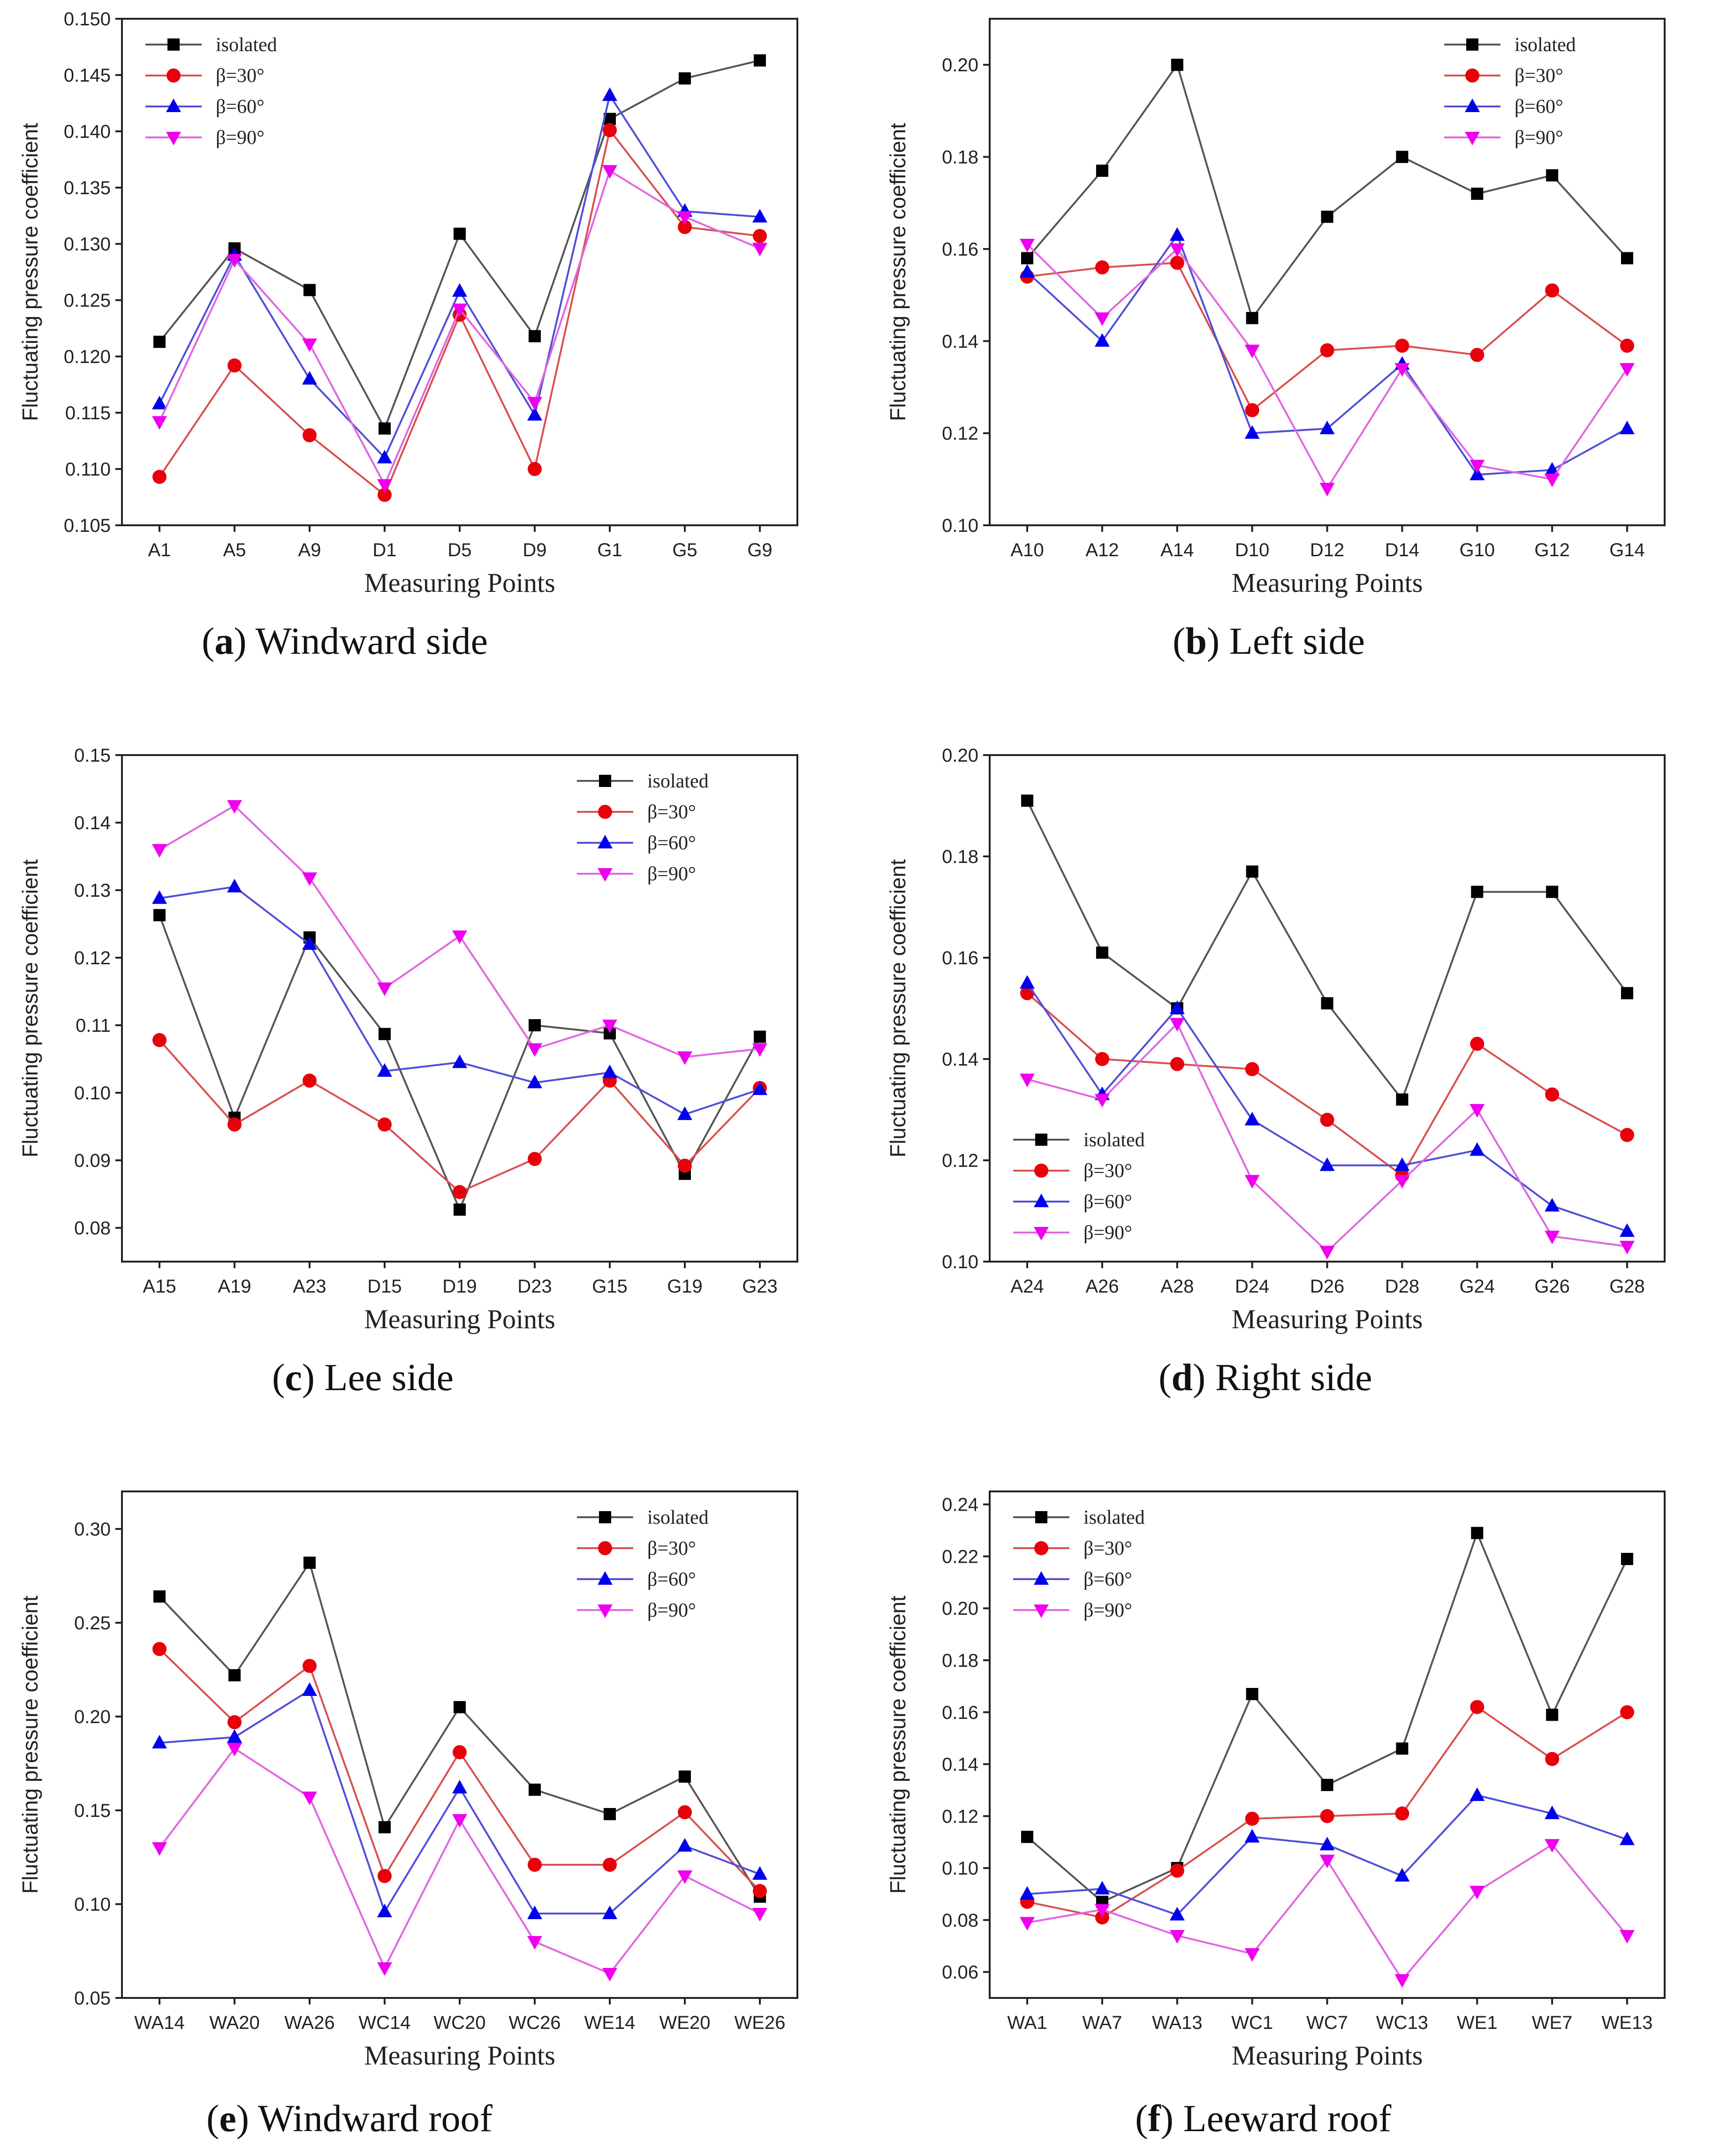 The height and width of the screenshot is (2156, 1735). Describe the element at coordinates (1265, 1377) in the screenshot. I see `caption-d: (d) Right side` at that location.